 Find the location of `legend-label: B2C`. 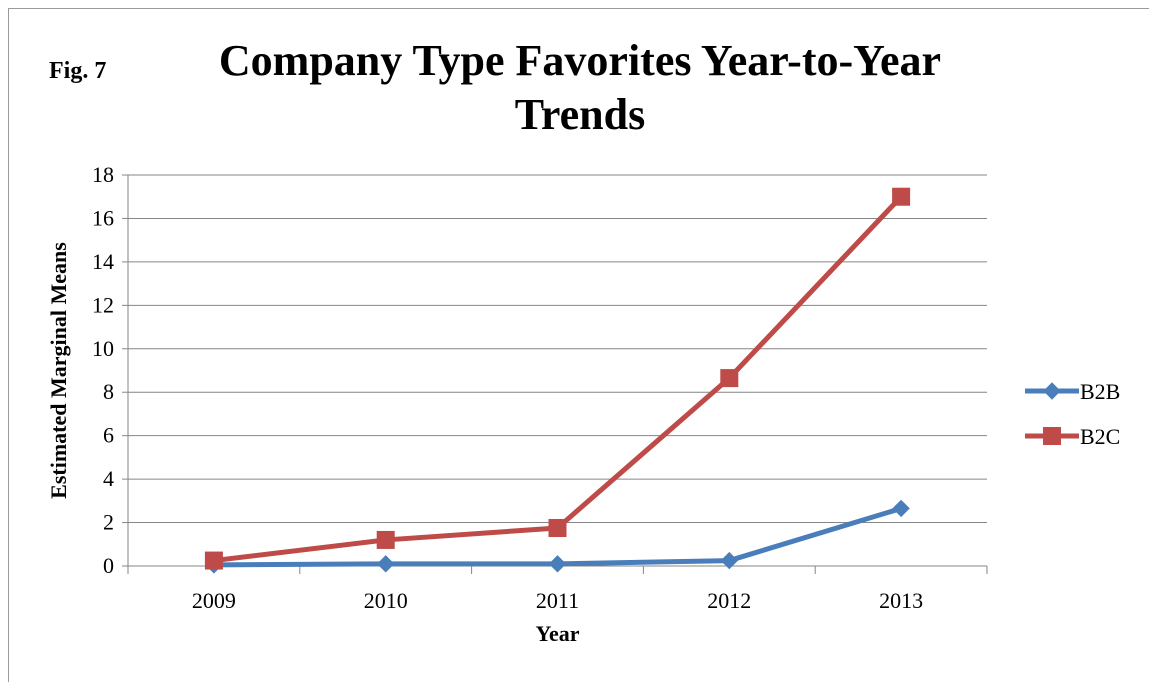

legend-label: B2C is located at coordinates (1100, 436).